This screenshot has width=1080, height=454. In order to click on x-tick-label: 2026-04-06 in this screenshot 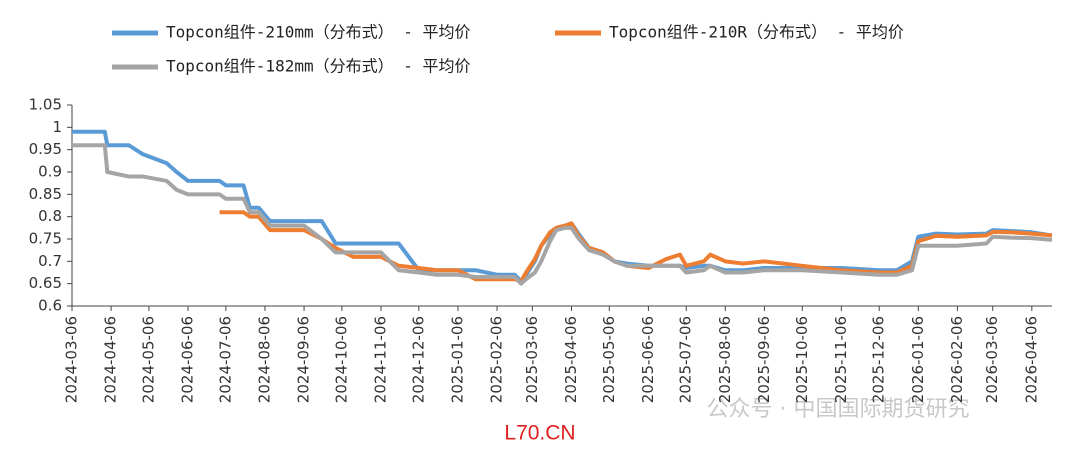, I will do `click(1031, 359)`.